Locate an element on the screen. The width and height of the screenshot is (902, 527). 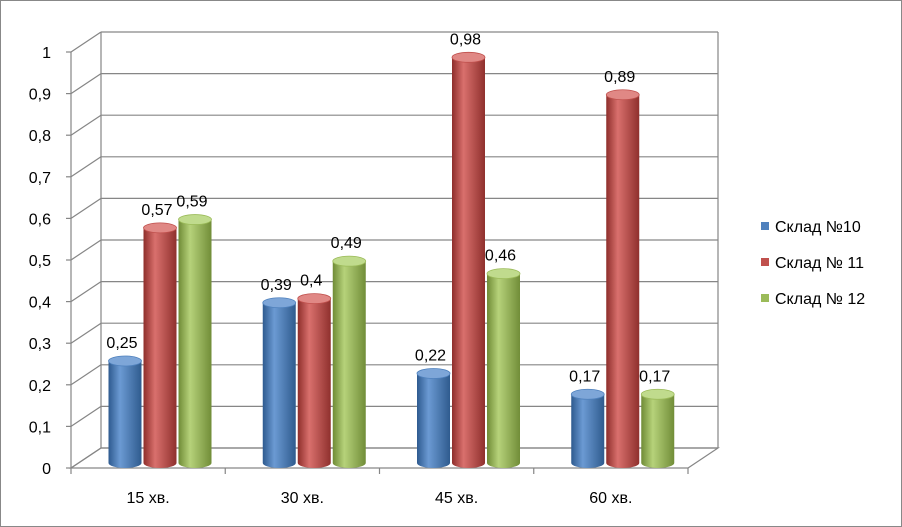
y-tick-label: 1 is located at coordinates (46, 53).